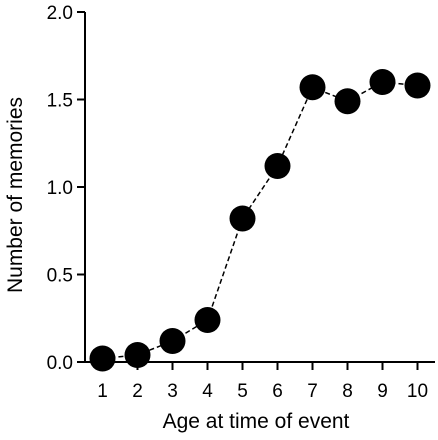 This screenshot has height=440, width=438. I want to click on x-tick-group: 1 2 3 4 5 6 7 8 9 10, so click(262, 382).